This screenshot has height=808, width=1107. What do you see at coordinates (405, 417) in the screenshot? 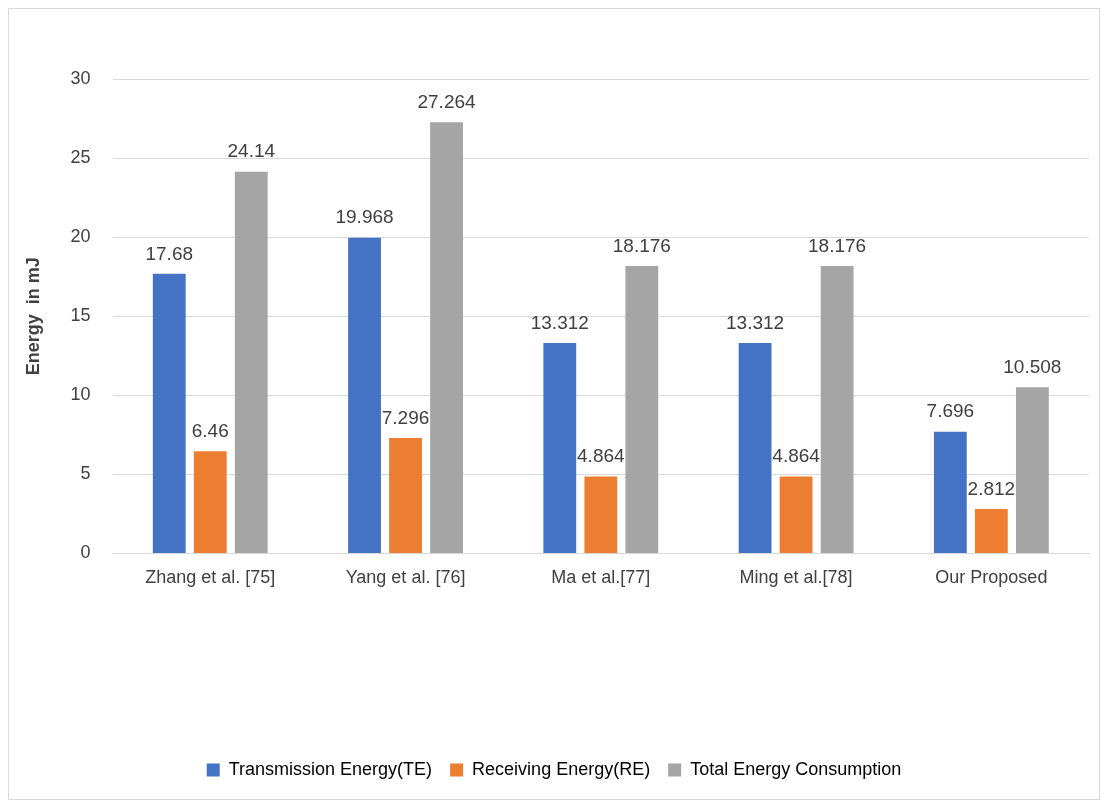
I see `data-label: 7.296` at bounding box center [405, 417].